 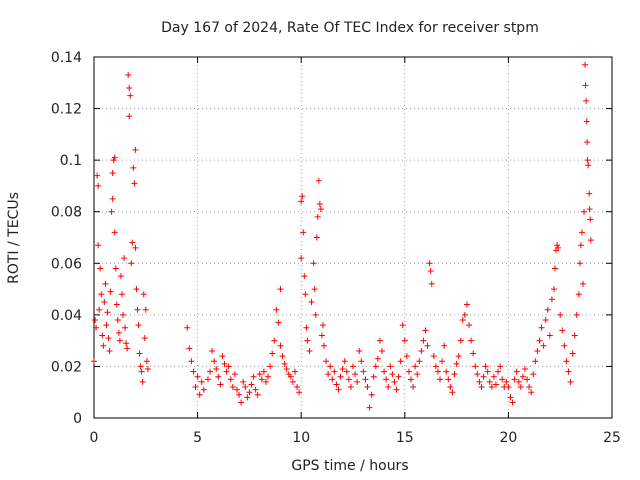 What do you see at coordinates (71, 161) in the screenshot?
I see `y-tick-label: 0.1` at bounding box center [71, 161].